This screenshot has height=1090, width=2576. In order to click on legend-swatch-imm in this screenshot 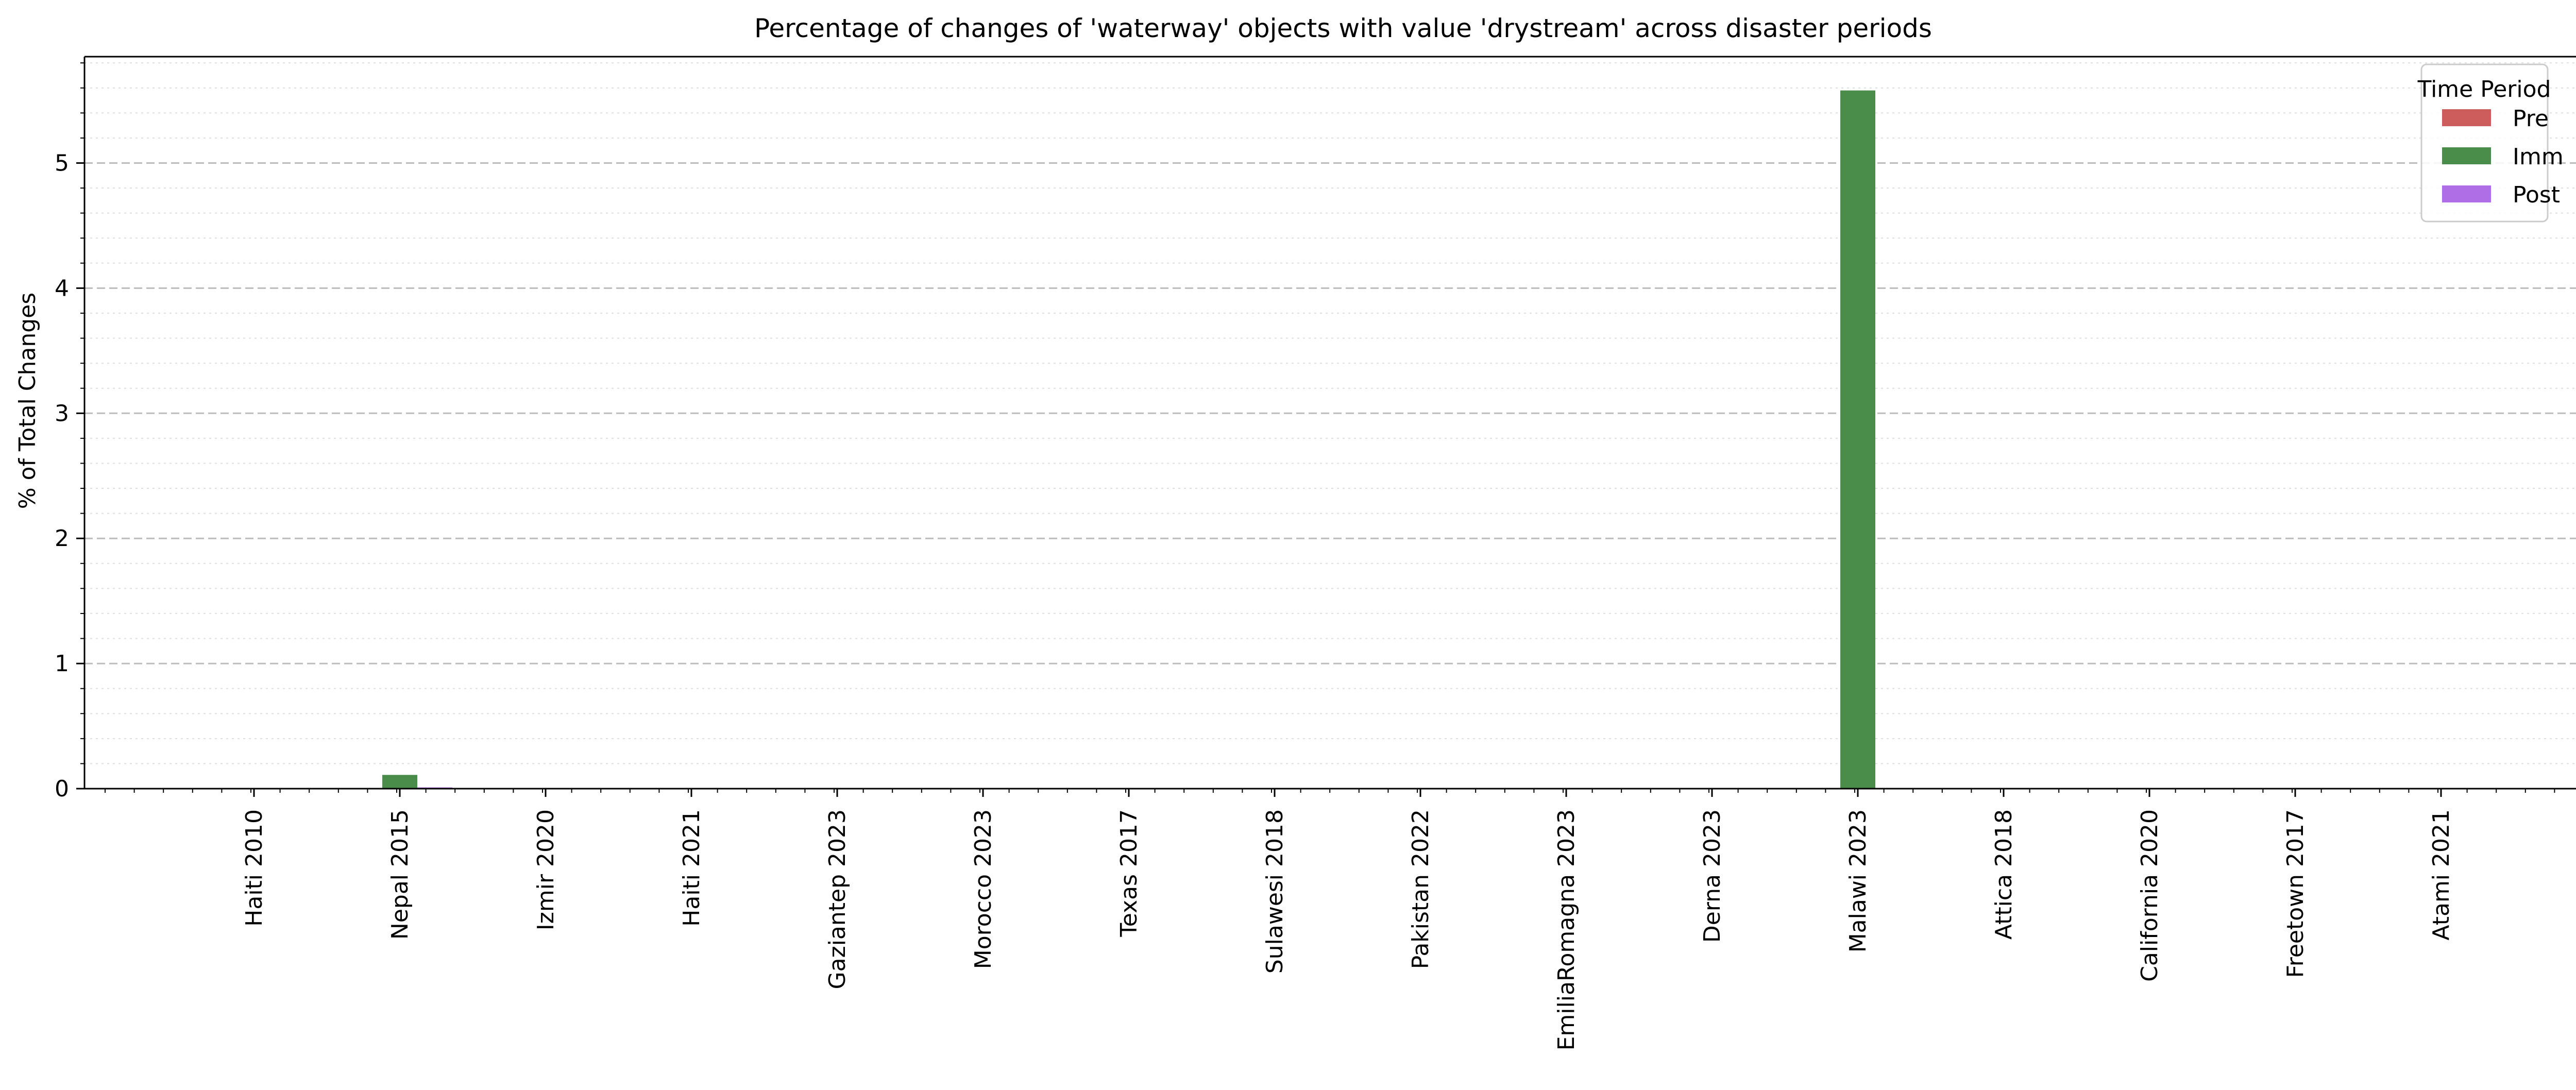, I will do `click(2466, 156)`.